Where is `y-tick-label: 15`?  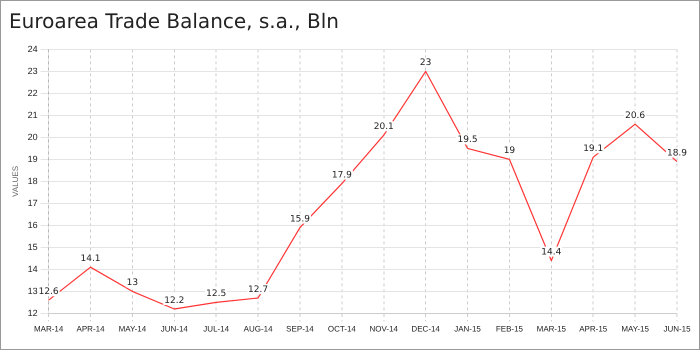 y-tick-label: 15 is located at coordinates (33, 247).